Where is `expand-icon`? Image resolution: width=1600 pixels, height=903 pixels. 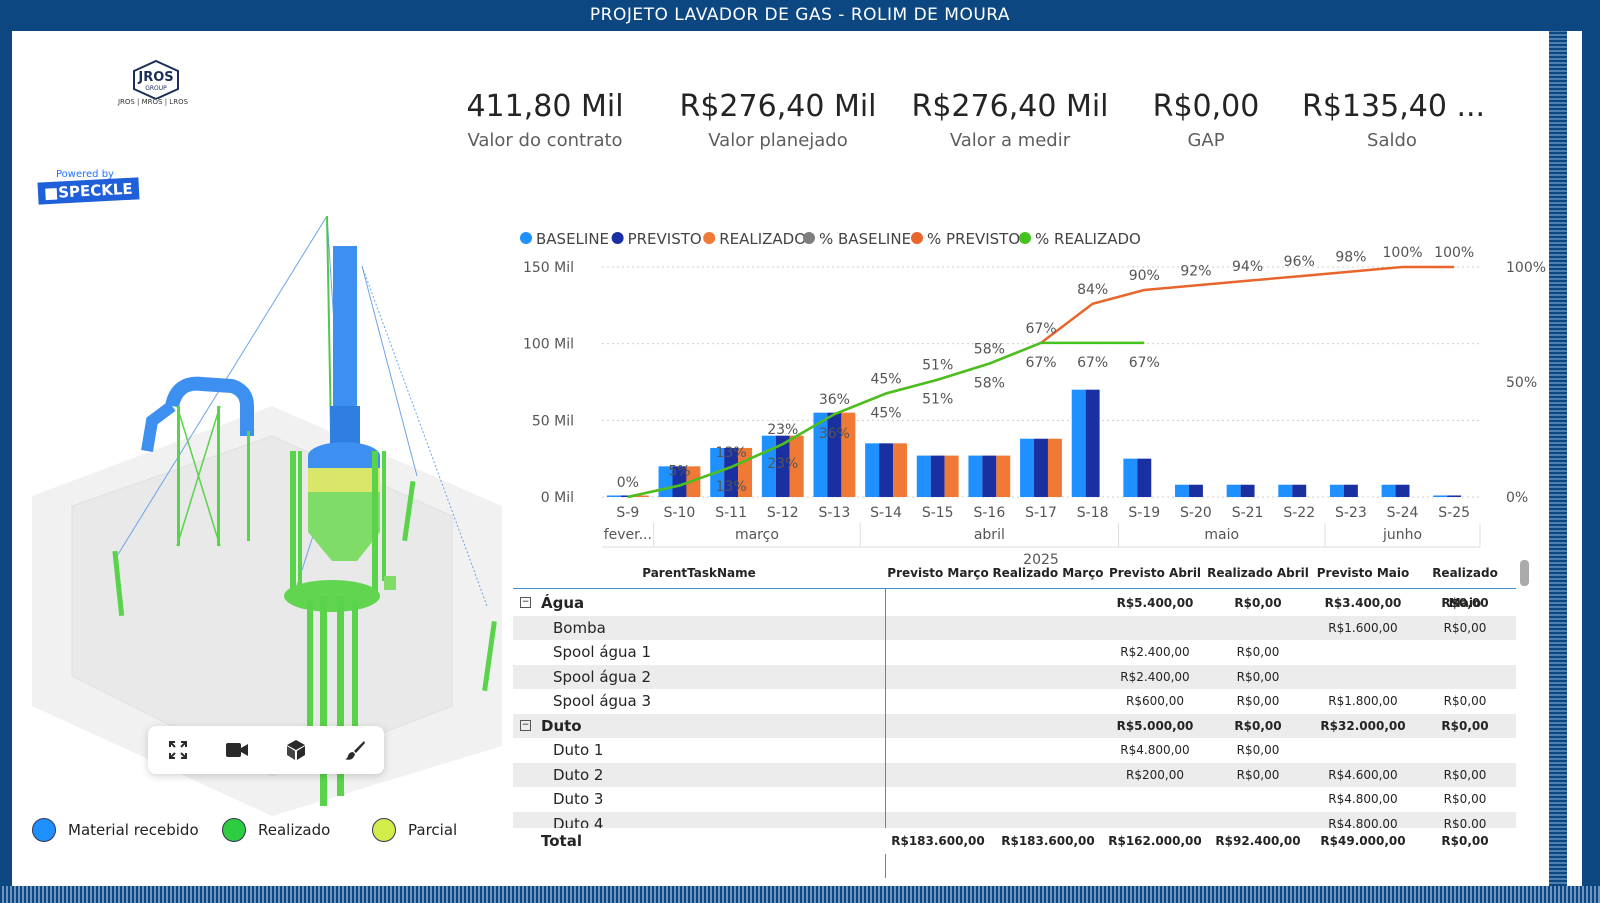
expand-icon is located at coordinates (178, 750).